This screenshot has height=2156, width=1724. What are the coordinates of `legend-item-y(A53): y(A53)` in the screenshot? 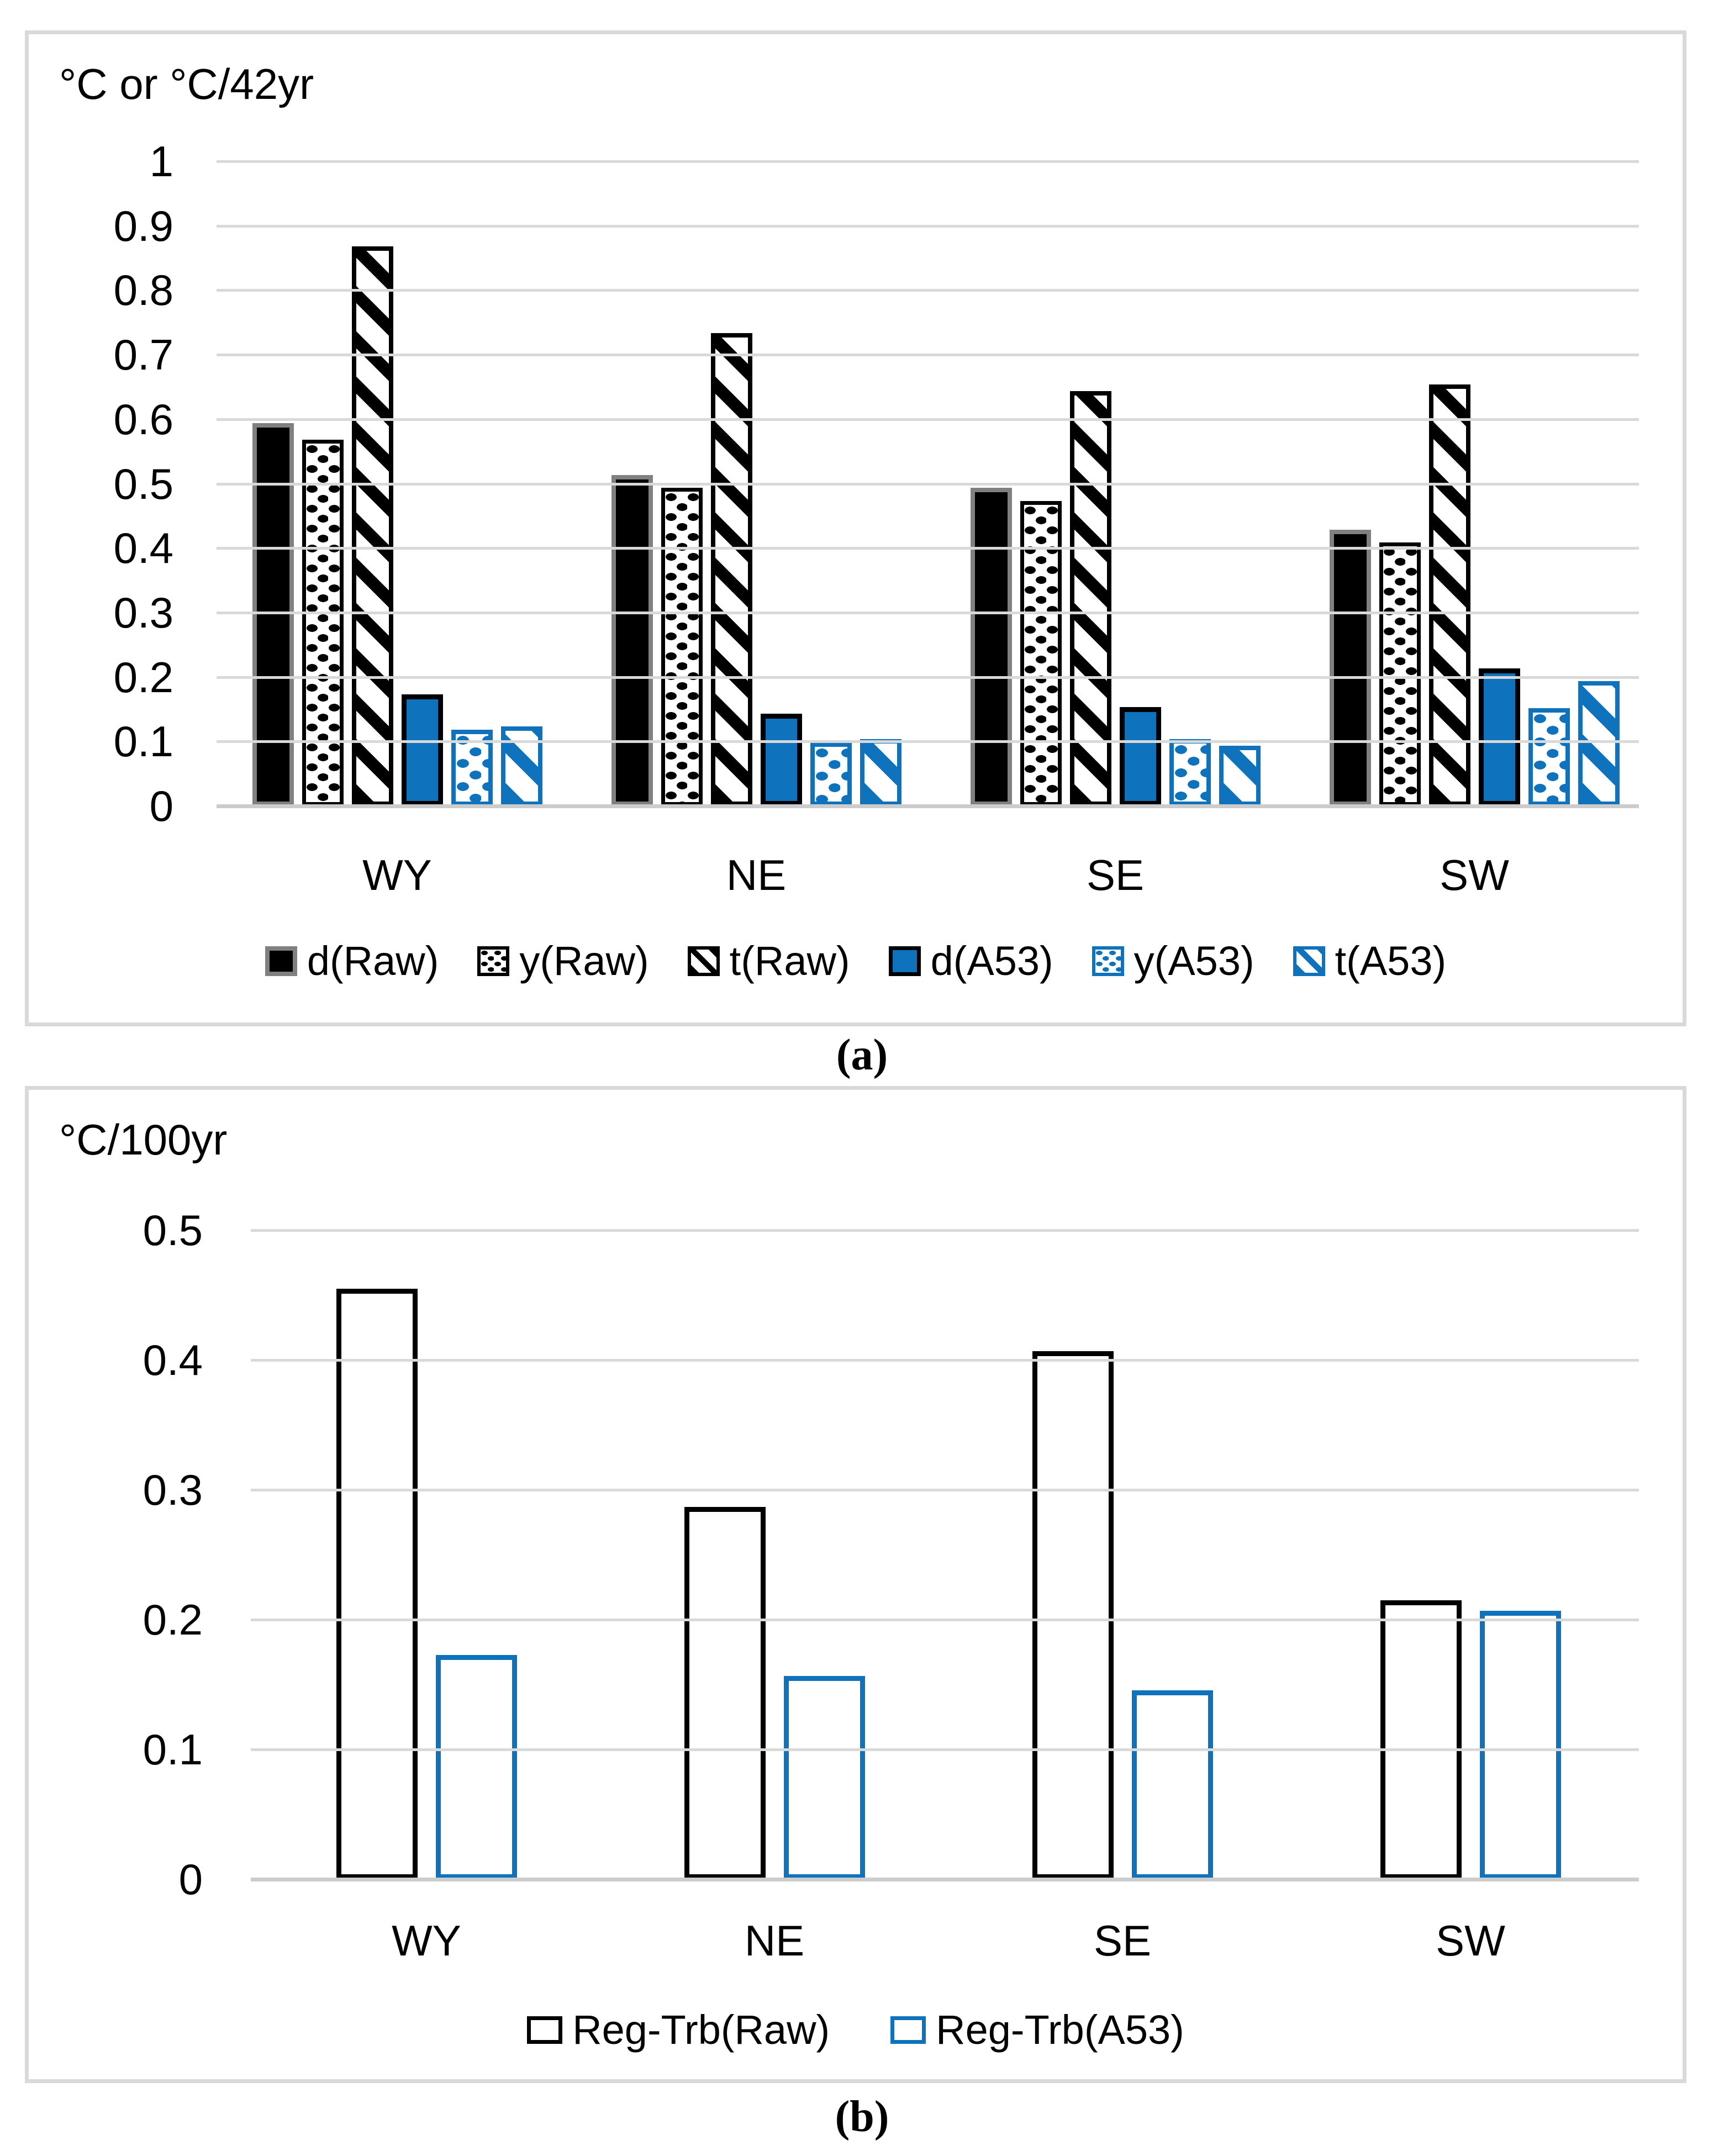 It's located at (1173, 961).